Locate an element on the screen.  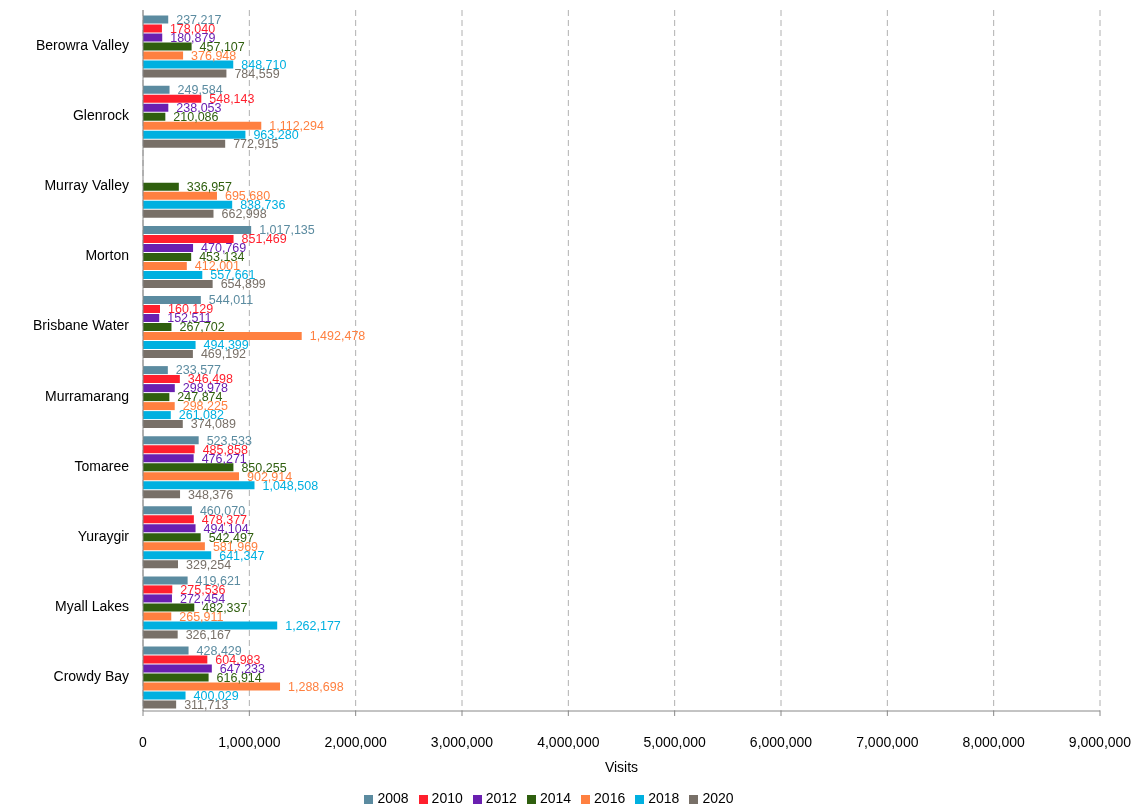
y-tick-label: Yuraygir is located at coordinates (103, 535).